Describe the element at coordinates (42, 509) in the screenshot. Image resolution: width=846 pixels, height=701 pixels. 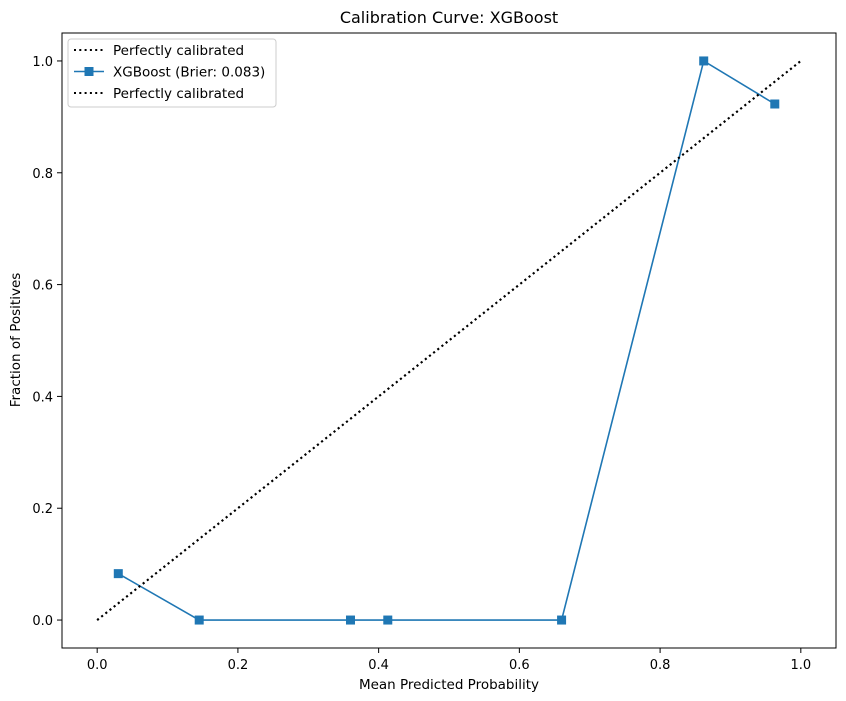
I see `y-tick-label: 0.2` at that location.